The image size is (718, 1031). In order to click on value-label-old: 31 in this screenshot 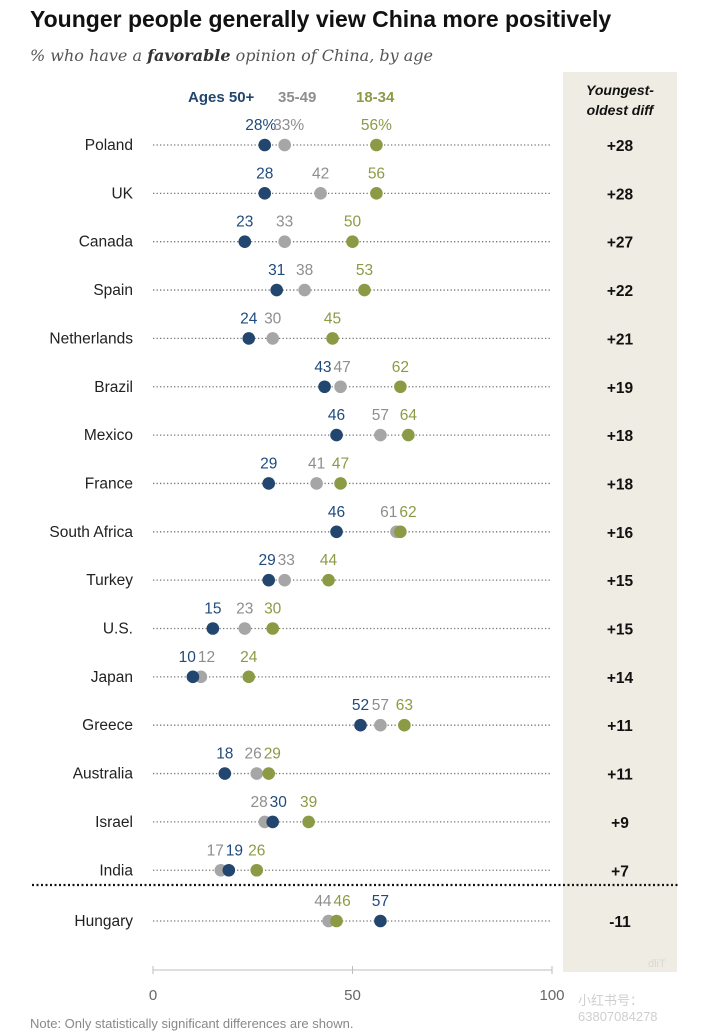, I will do `click(276, 270)`.